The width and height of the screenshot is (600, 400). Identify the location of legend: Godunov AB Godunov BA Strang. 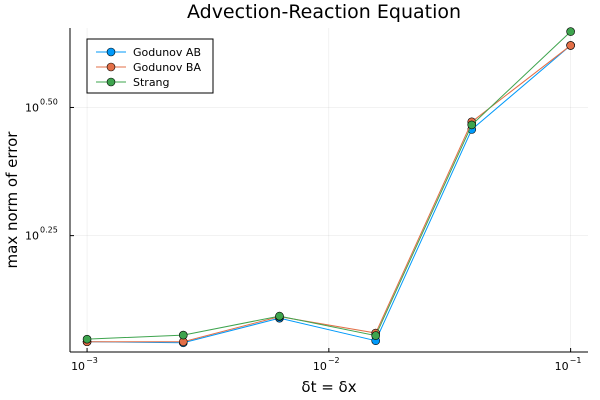
(150, 66).